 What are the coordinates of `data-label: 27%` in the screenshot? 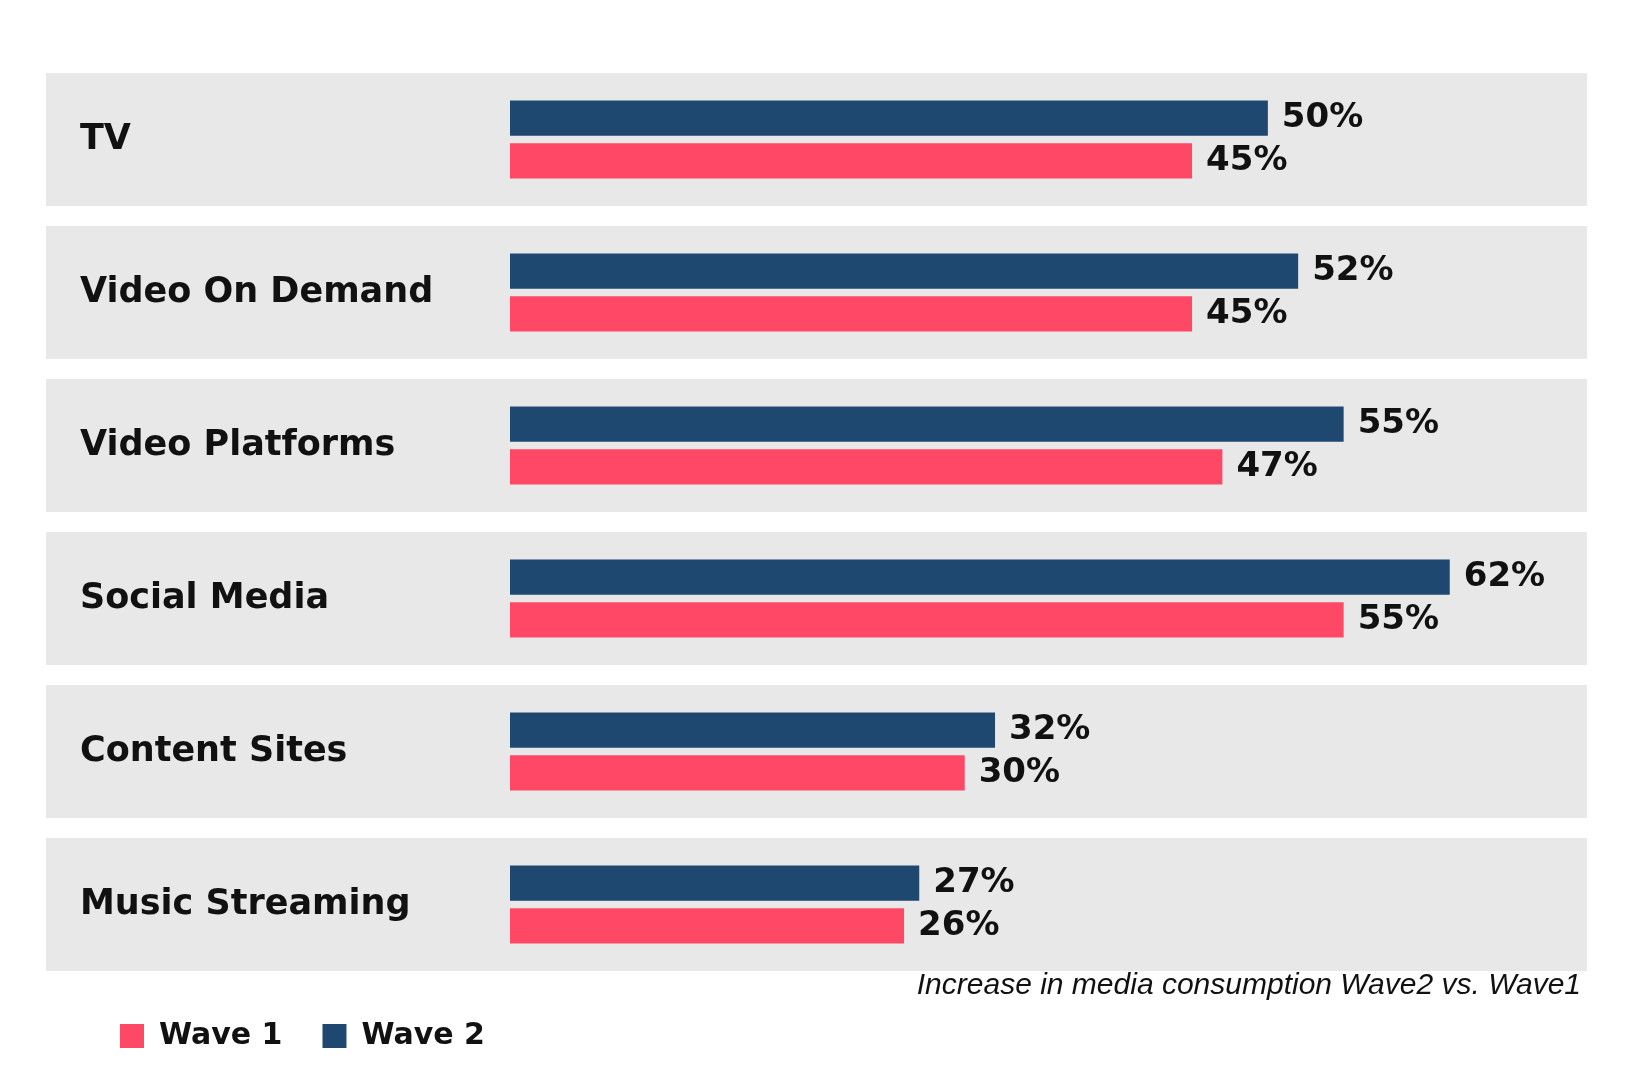 It's located at (974, 879).